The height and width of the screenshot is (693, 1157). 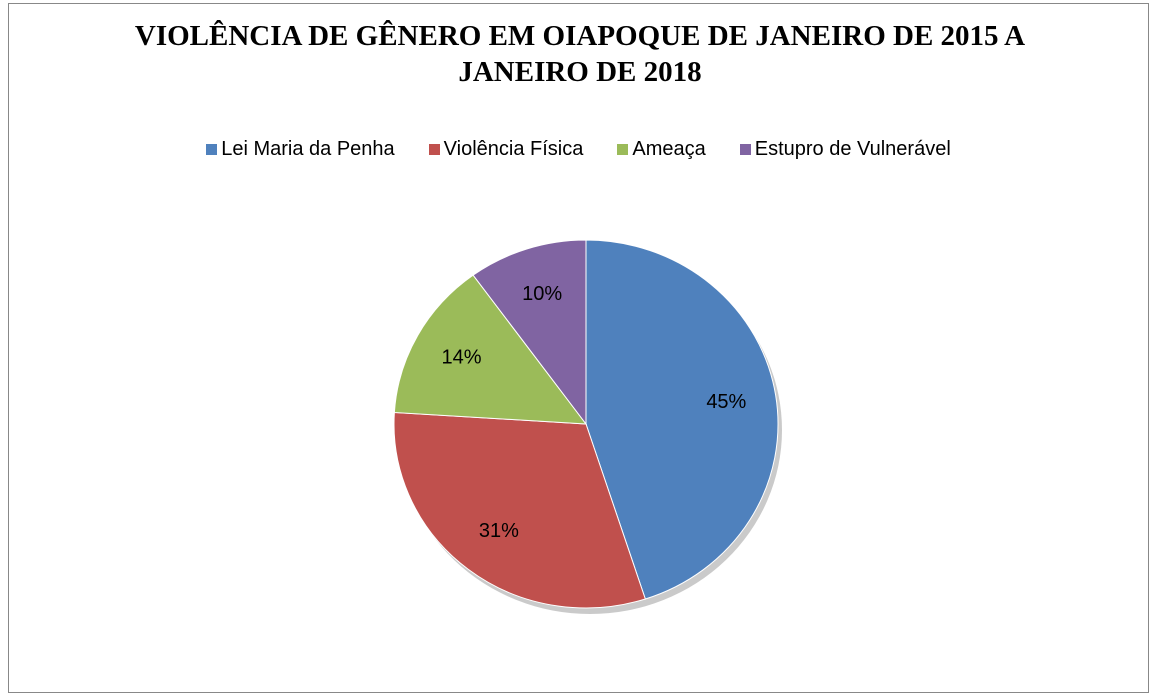 What do you see at coordinates (513, 149) in the screenshot?
I see `legend-label: Violência Física` at bounding box center [513, 149].